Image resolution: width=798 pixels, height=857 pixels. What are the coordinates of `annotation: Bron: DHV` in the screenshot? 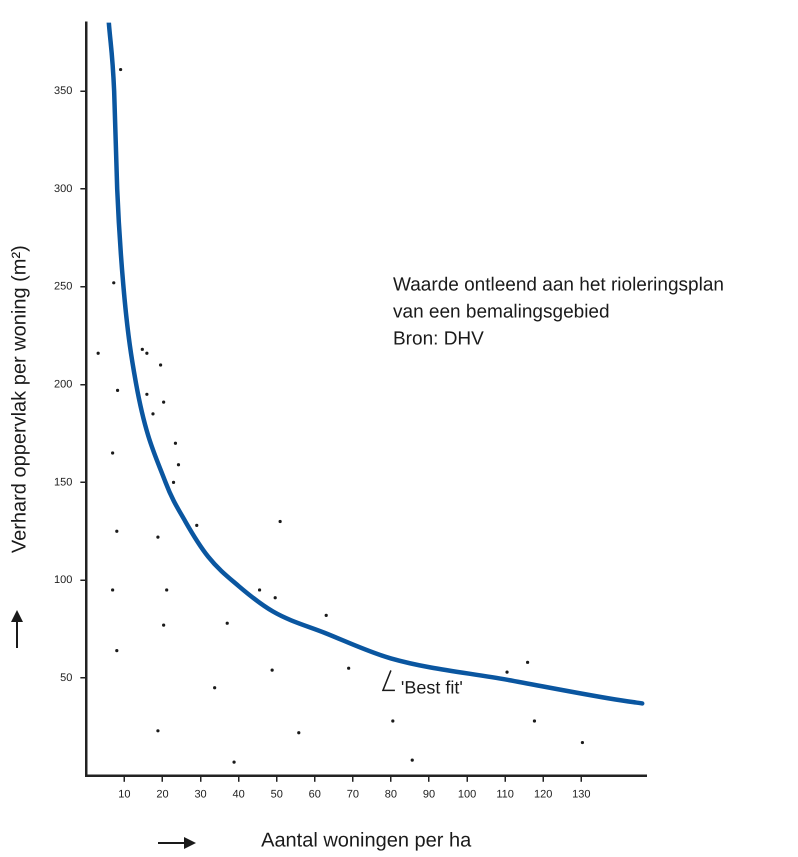 It's located at (438, 339).